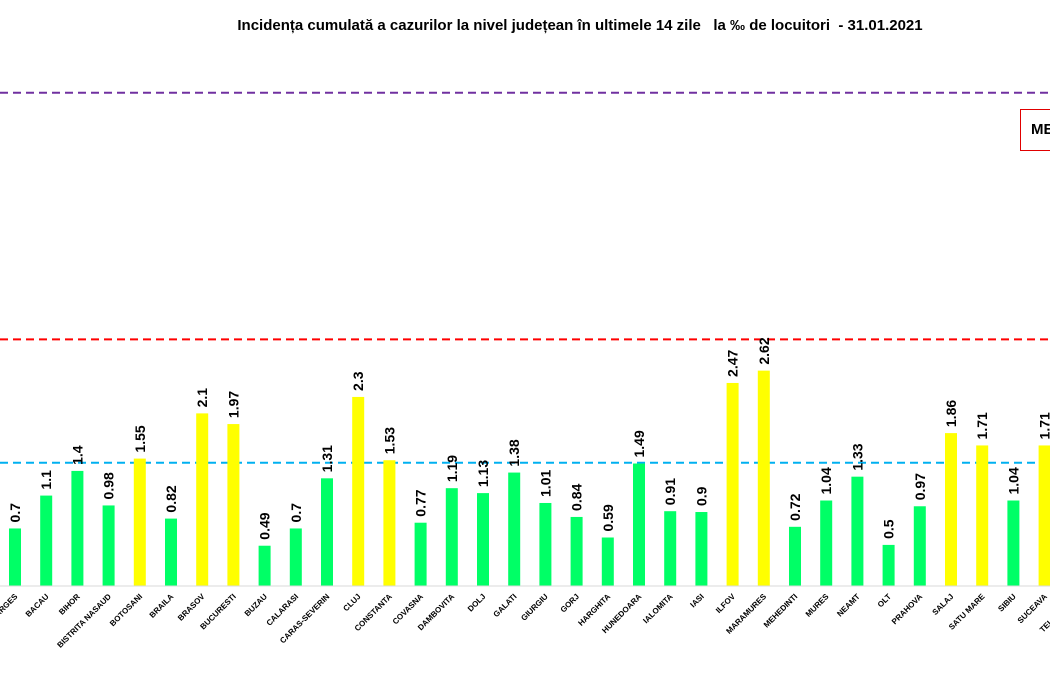 The image size is (1050, 700). I want to click on x-tick-label: DOLJ, so click(476, 602).